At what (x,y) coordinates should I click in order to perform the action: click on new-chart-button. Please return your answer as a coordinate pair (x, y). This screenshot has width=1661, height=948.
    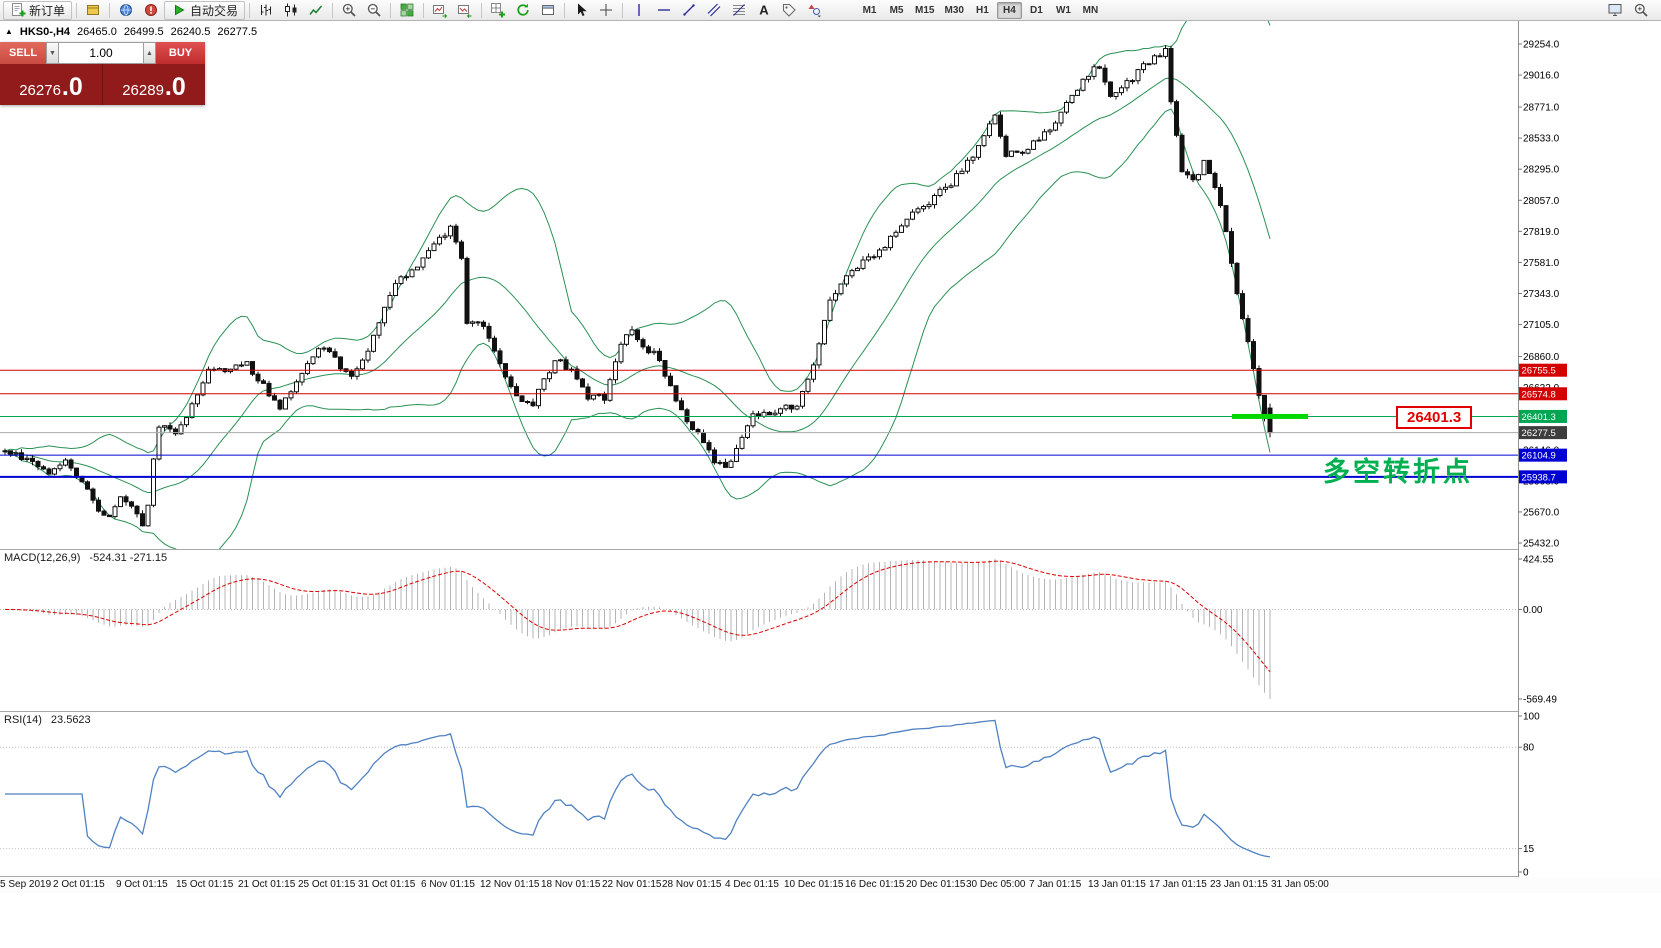
    Looking at the image, I should click on (498, 10).